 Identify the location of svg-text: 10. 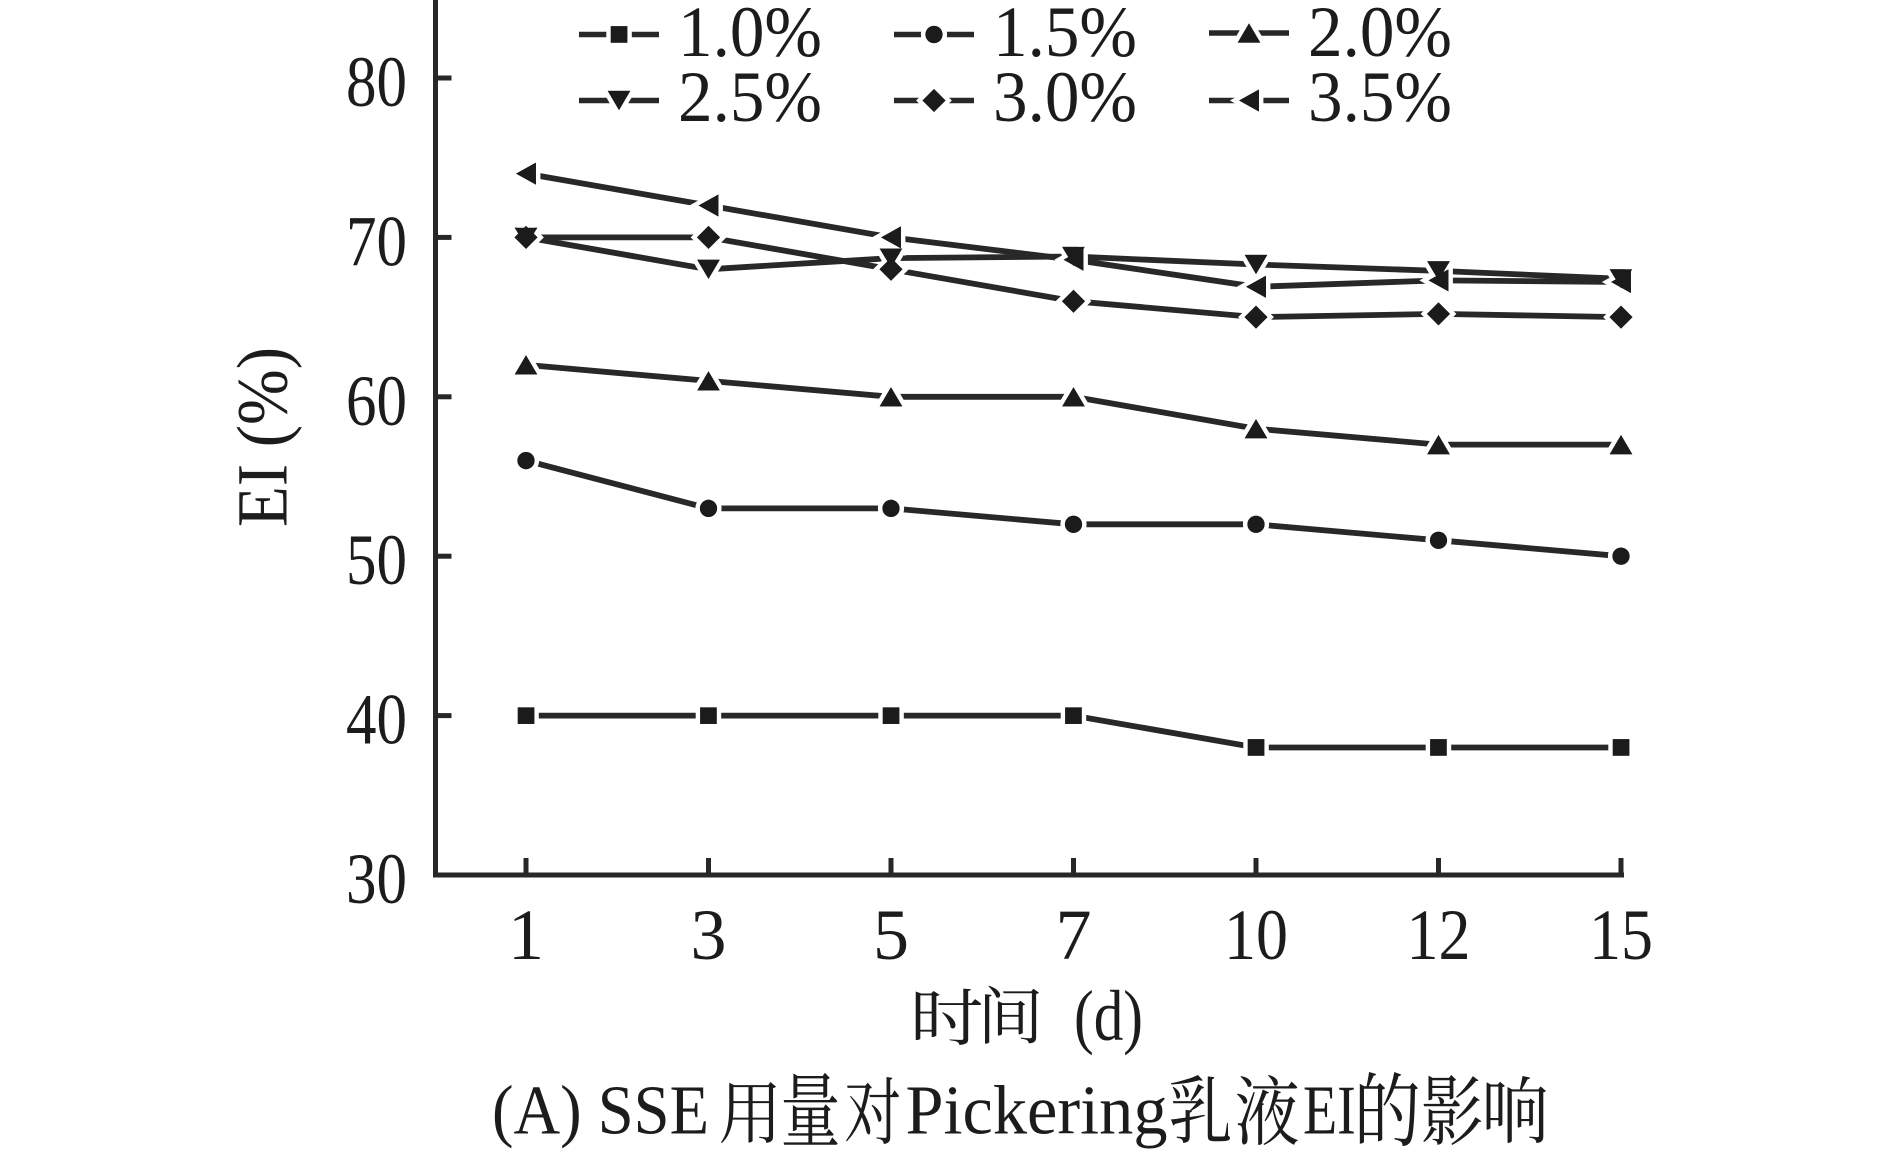
(1256, 935).